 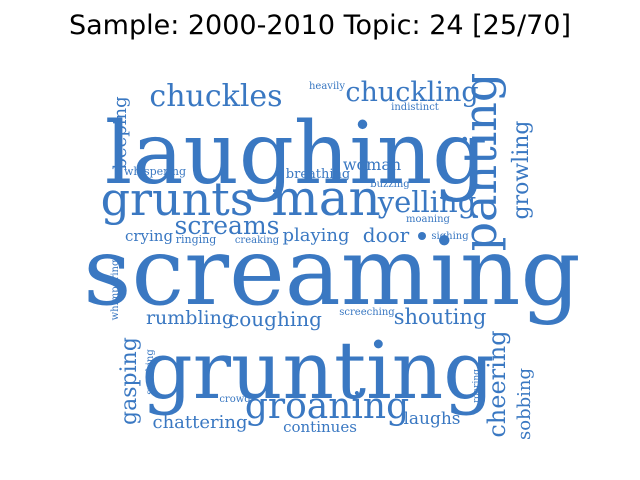 I want to click on cloud-word-laughs: laughs, so click(x=431, y=419).